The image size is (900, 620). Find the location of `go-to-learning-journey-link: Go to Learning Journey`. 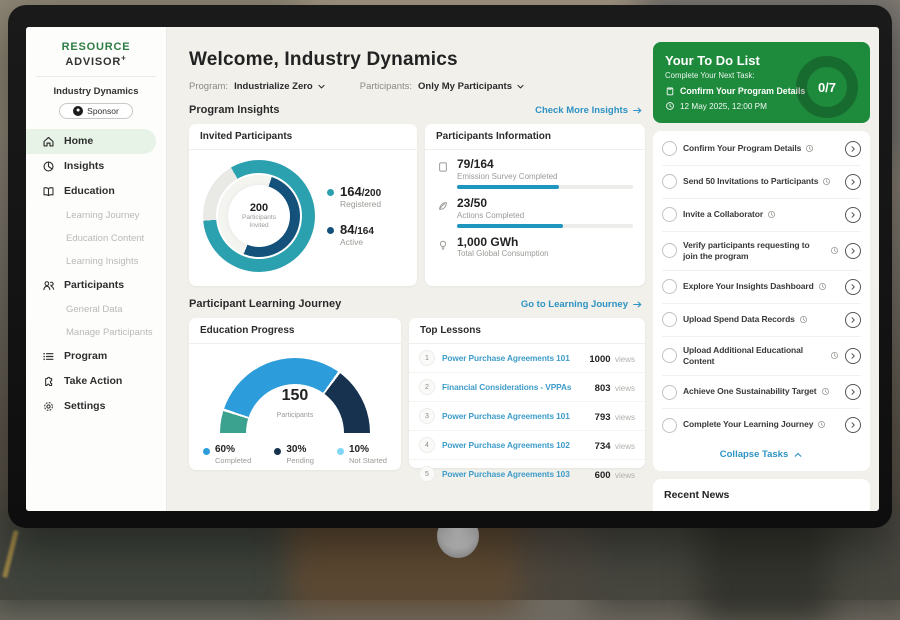

go-to-learning-journey-link: Go to Learning Journey is located at coordinates (582, 304).